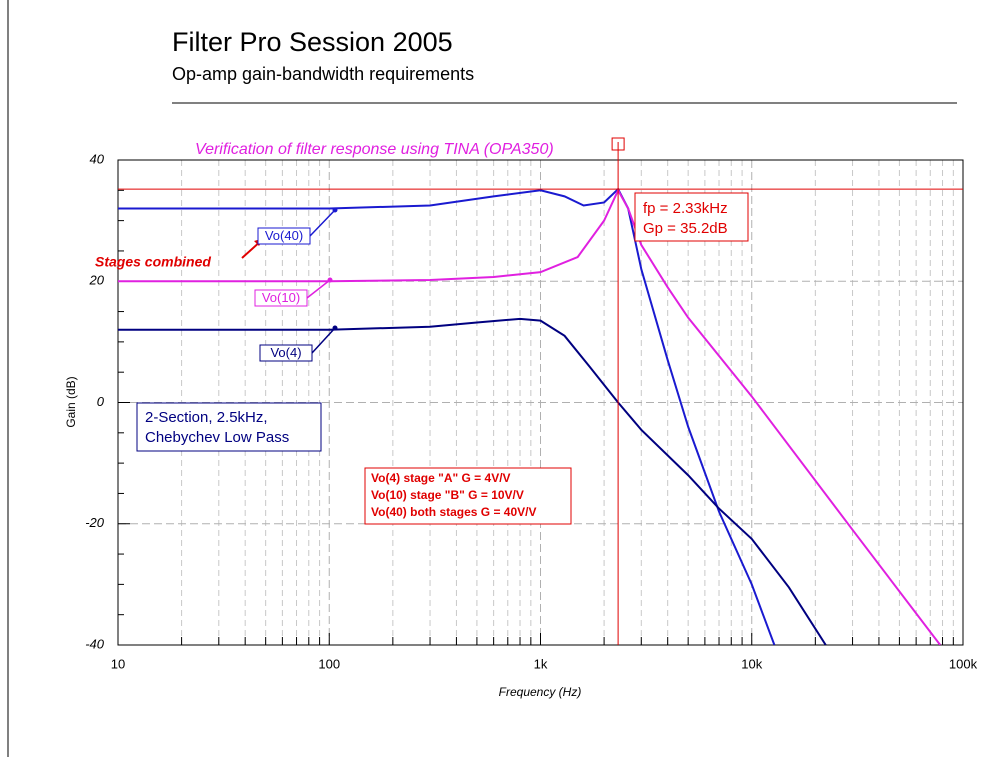  Describe the element at coordinates (751, 663) in the screenshot. I see `x-tick-label: 10k` at that location.